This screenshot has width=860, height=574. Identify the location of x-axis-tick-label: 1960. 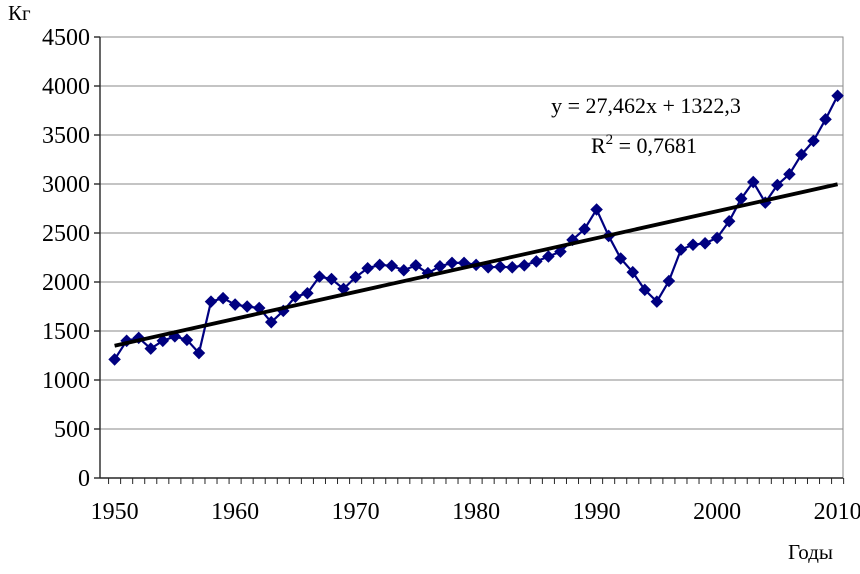
(235, 512).